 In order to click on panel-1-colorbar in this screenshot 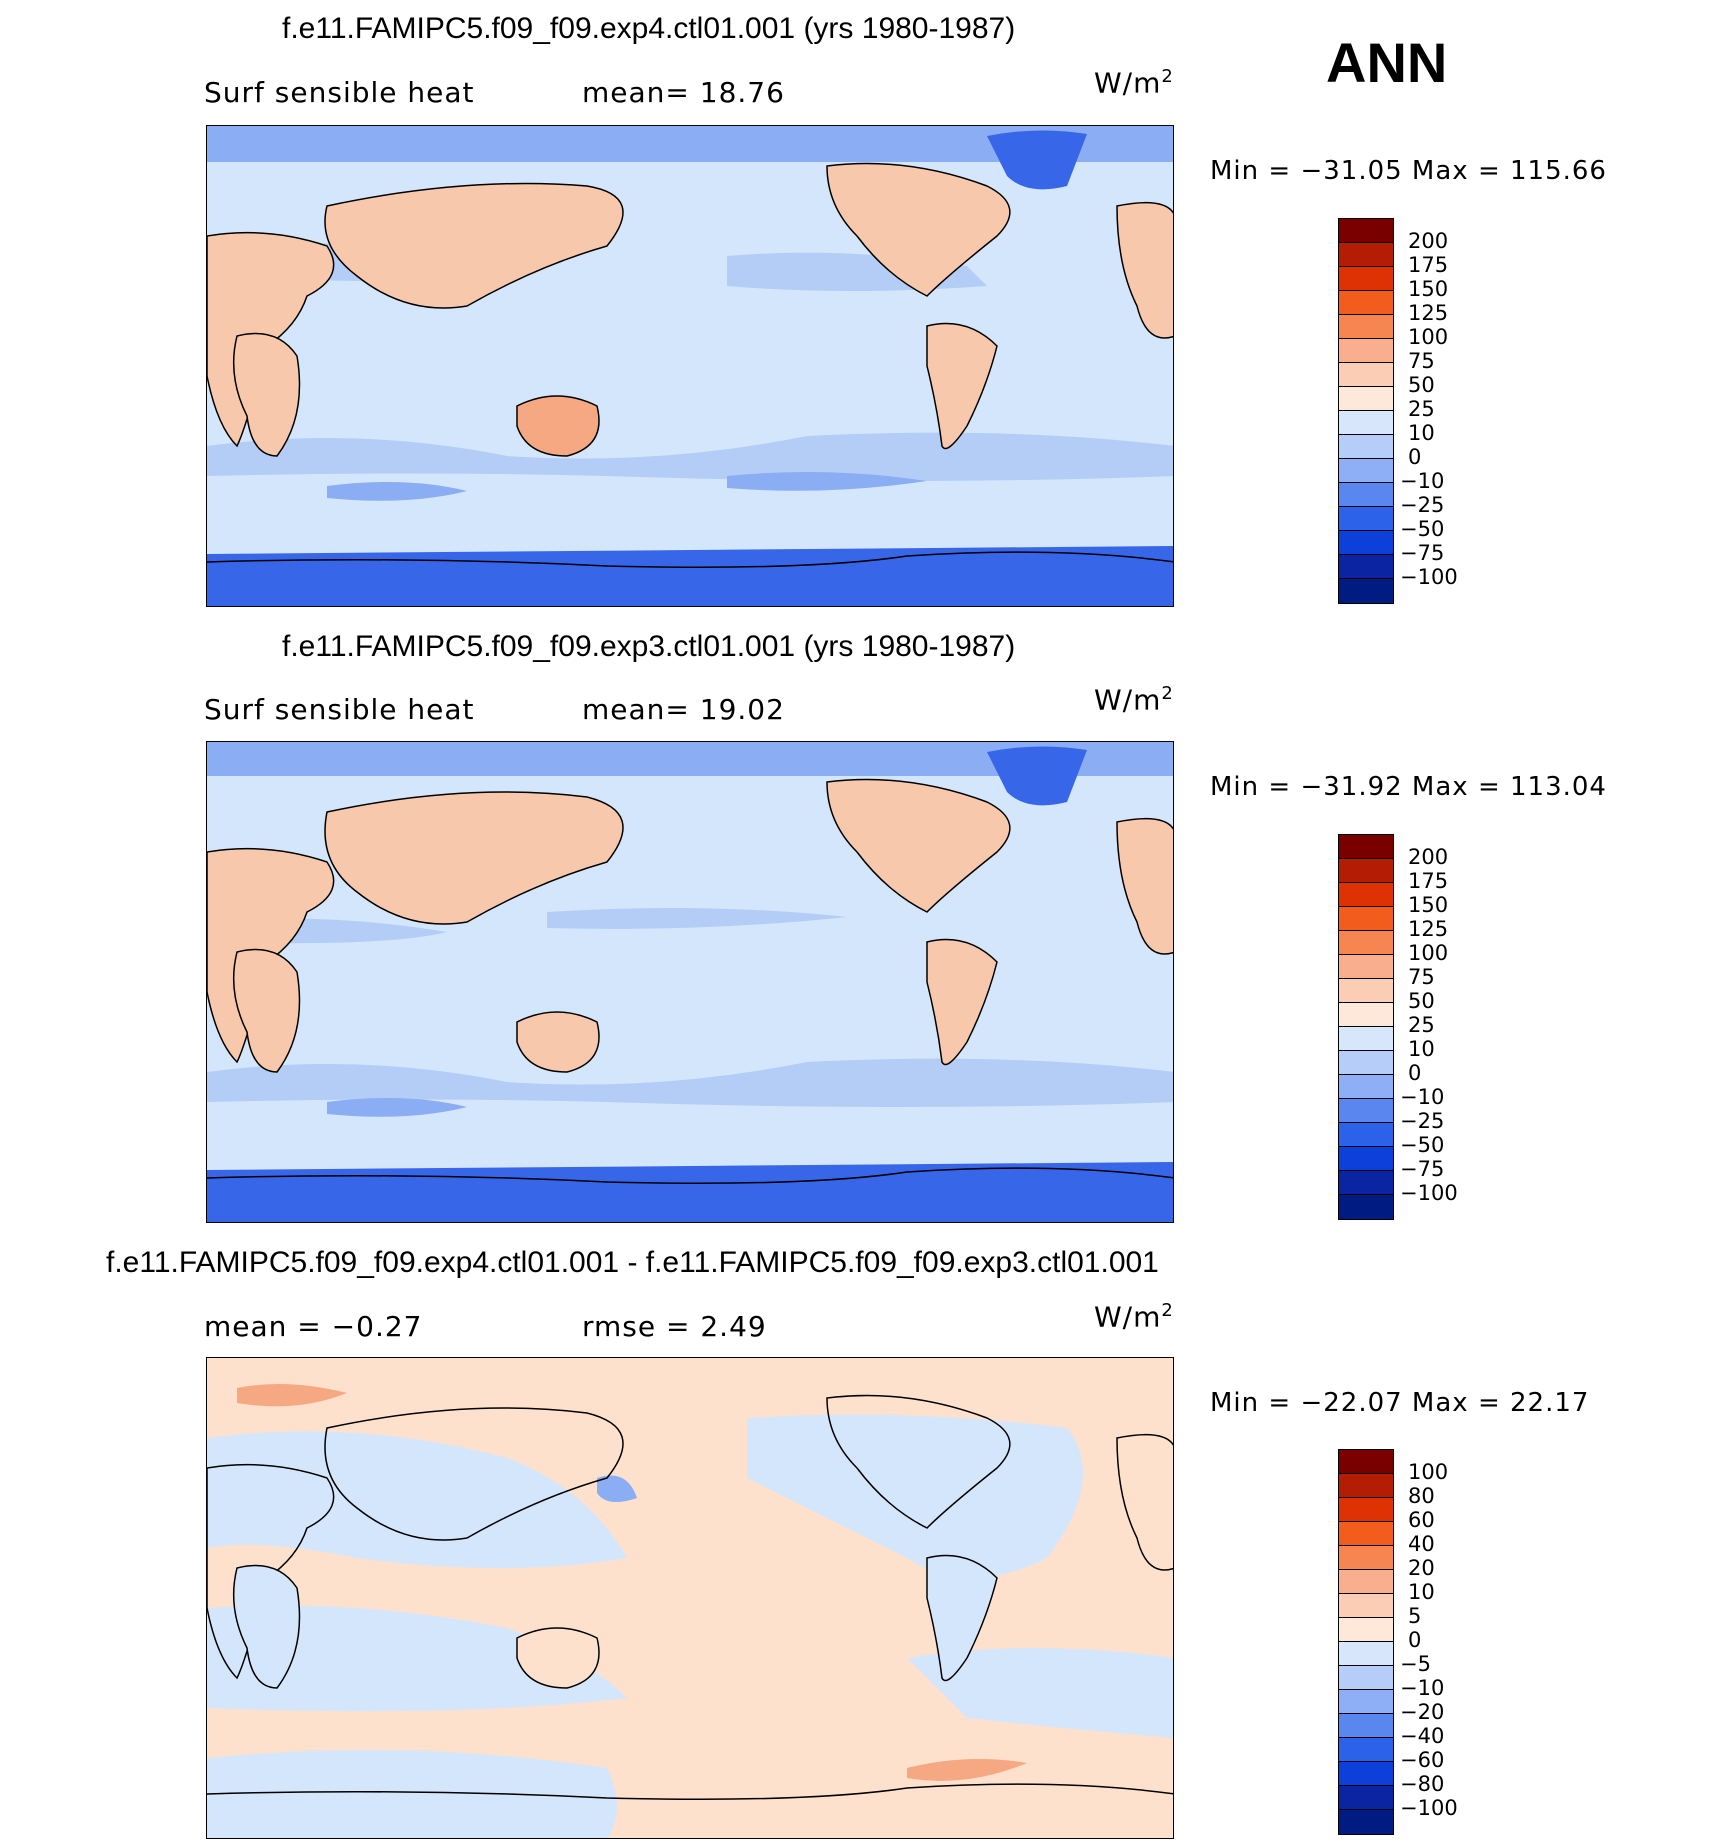, I will do `click(1366, 411)`.